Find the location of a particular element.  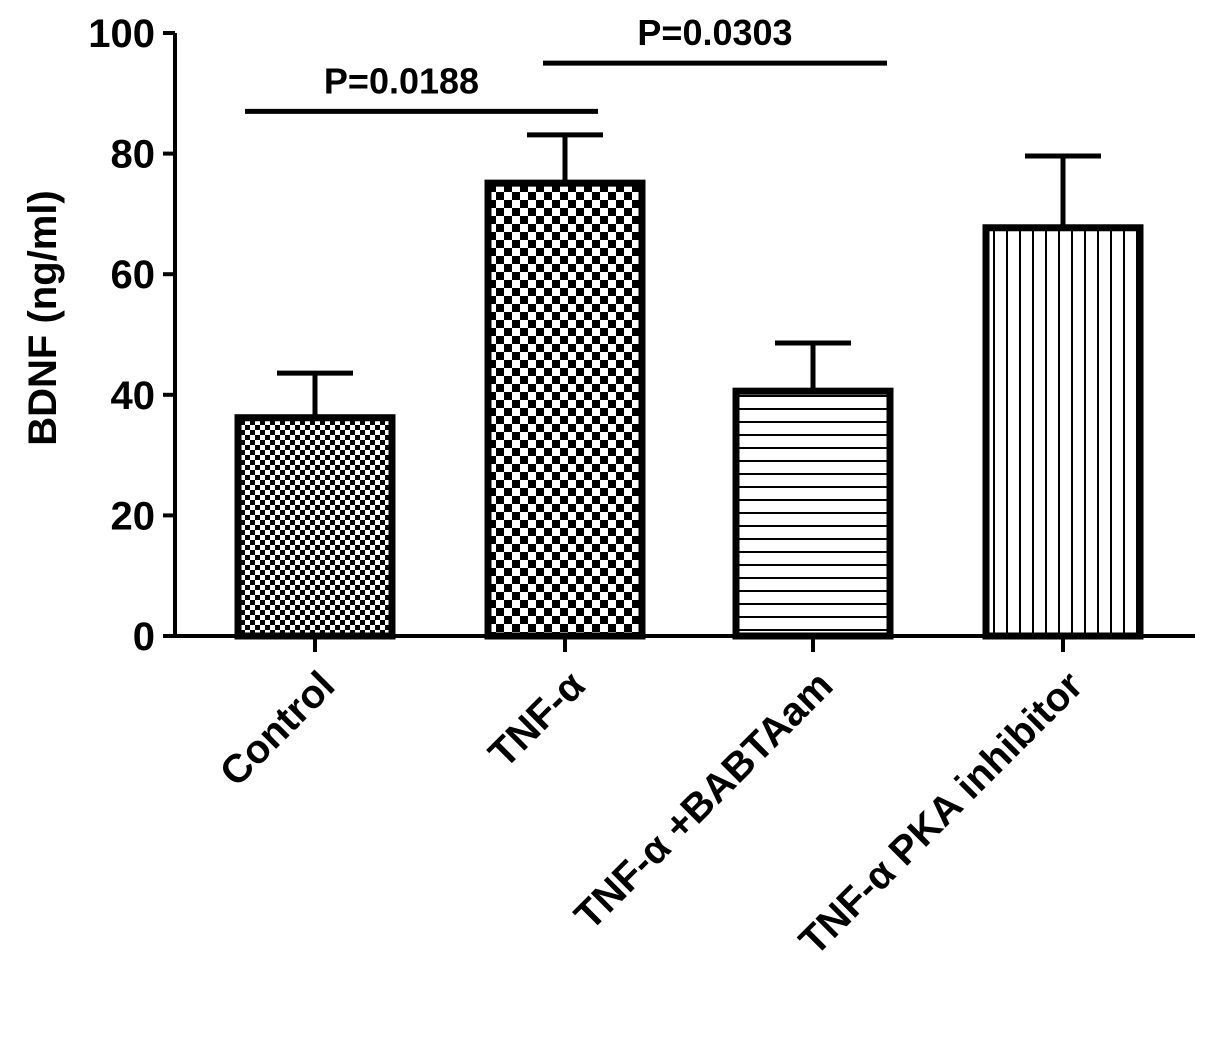

y-tick-label: 100 is located at coordinates (121, 34).